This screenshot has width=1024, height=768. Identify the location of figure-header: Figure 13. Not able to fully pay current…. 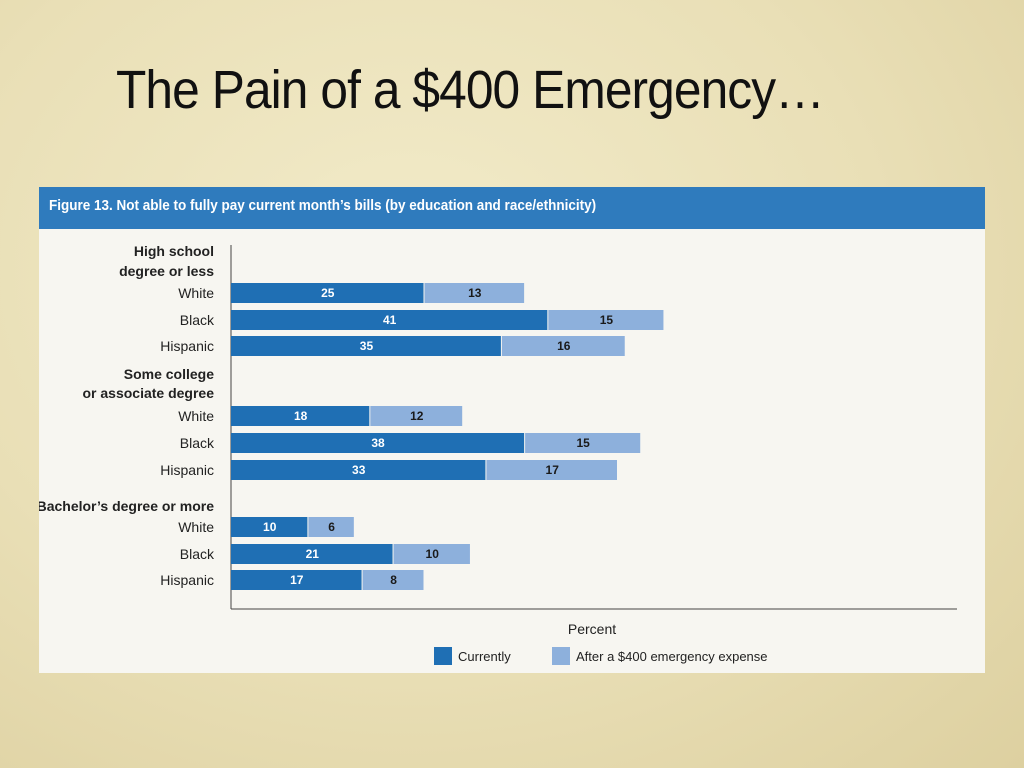
(512, 208).